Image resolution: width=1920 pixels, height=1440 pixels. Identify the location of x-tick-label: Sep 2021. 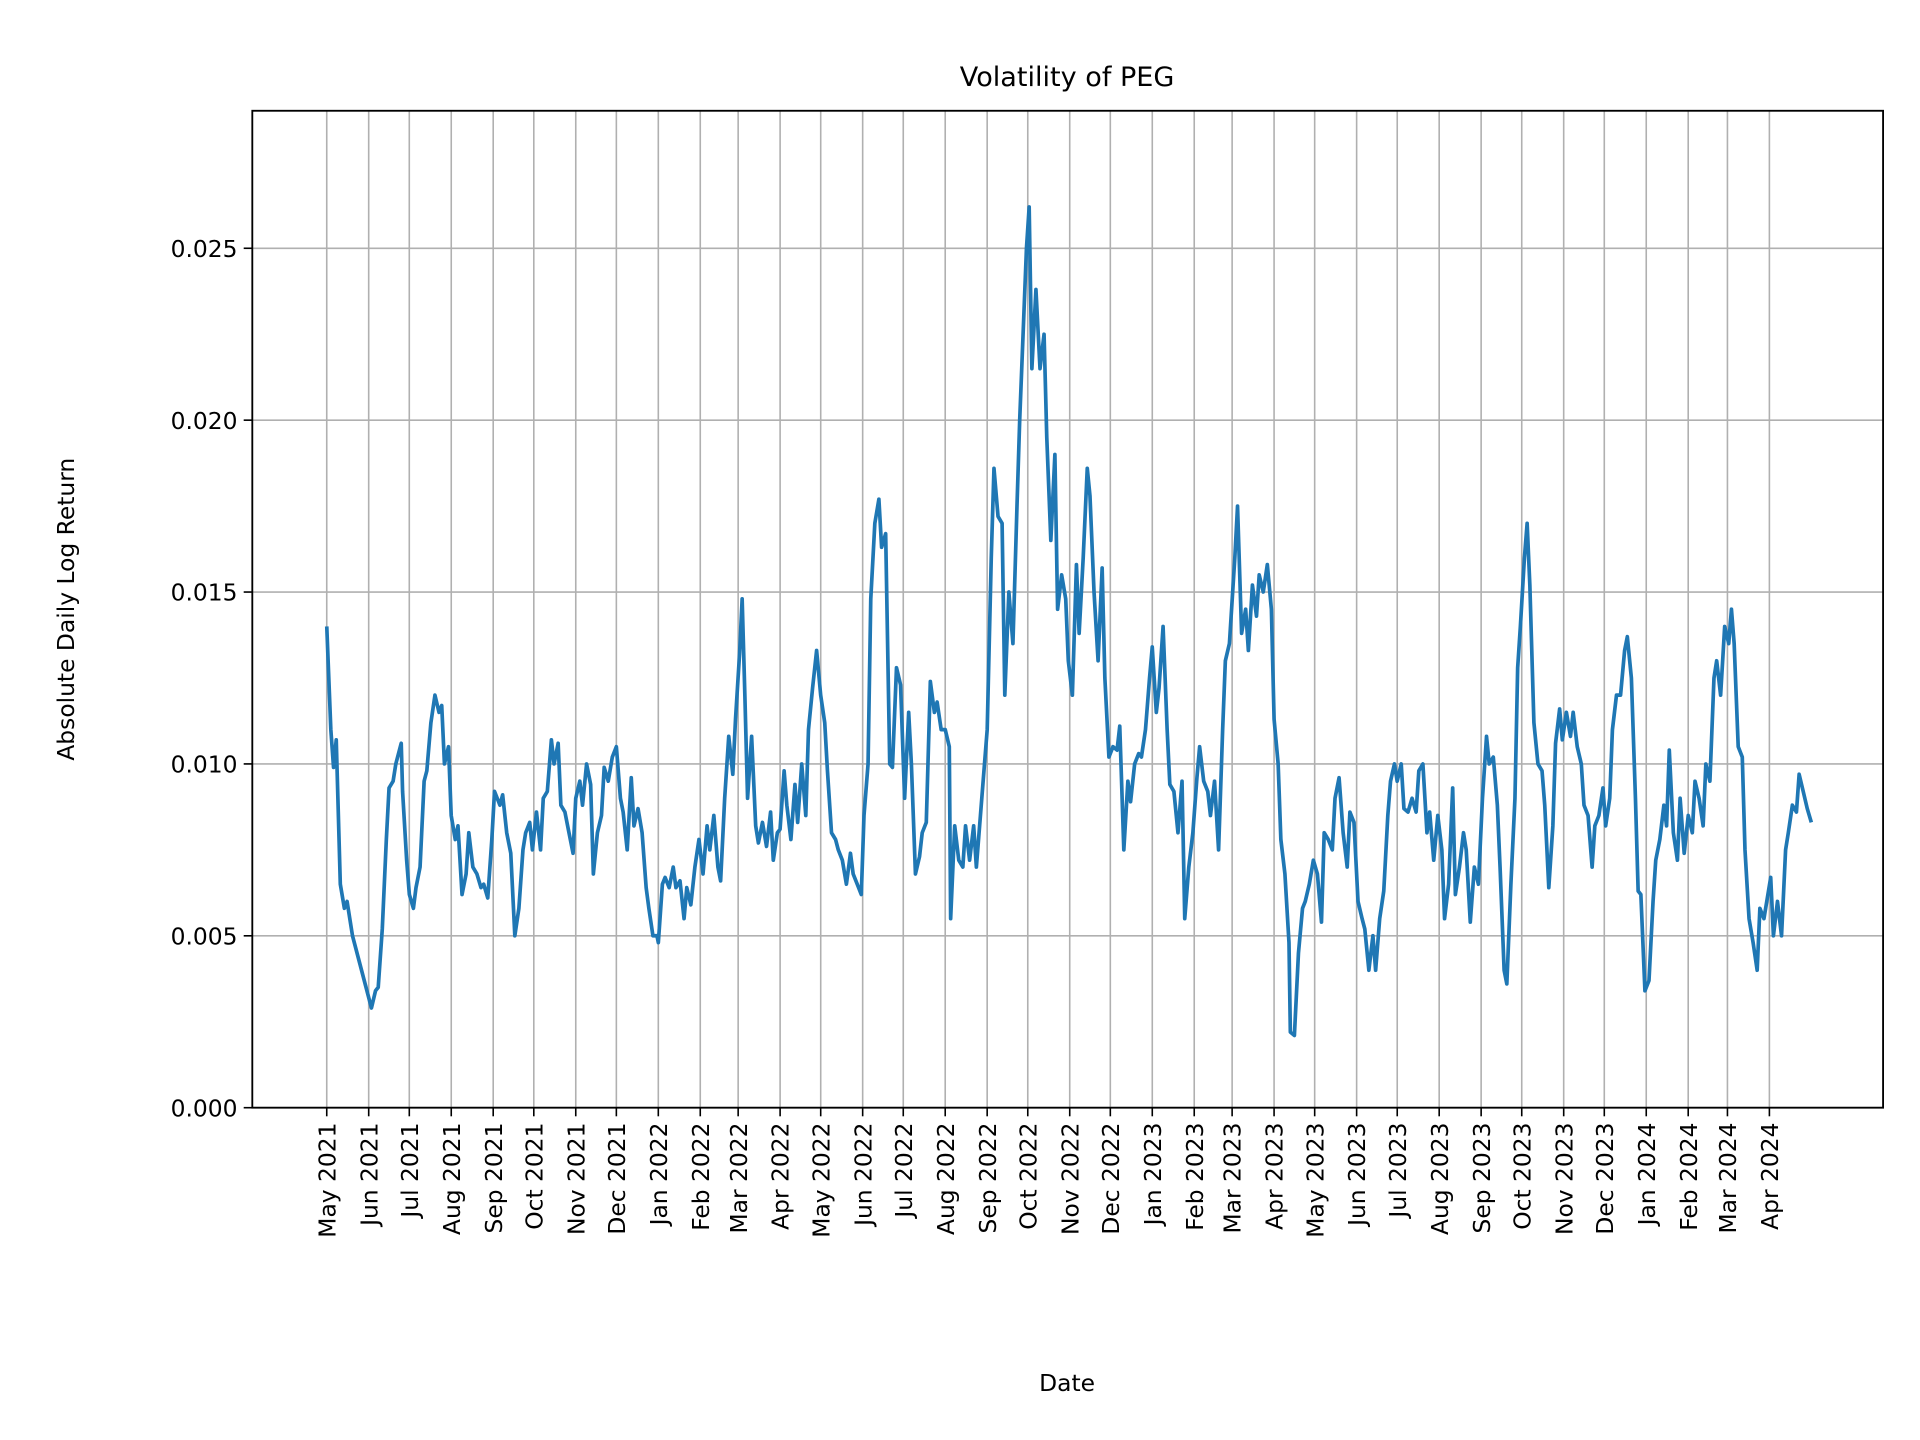
(494, 1177).